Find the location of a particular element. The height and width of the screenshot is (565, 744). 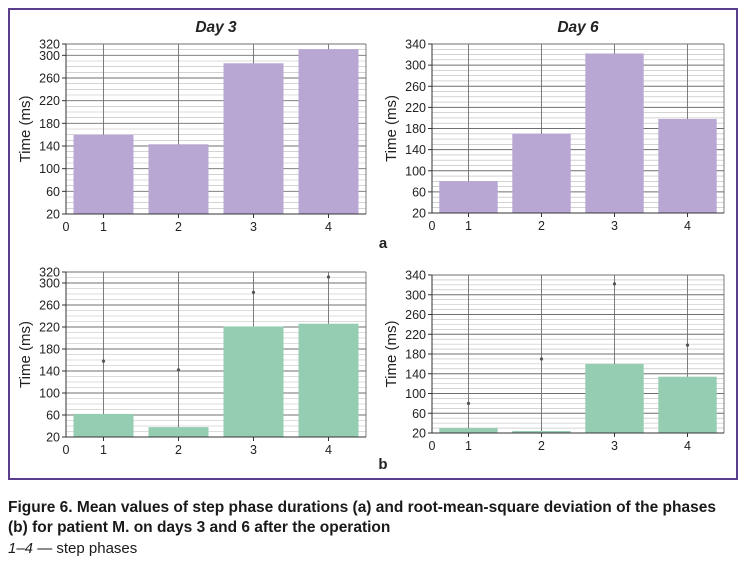

a-day3-y-tick-label: 320 is located at coordinates (49, 45).